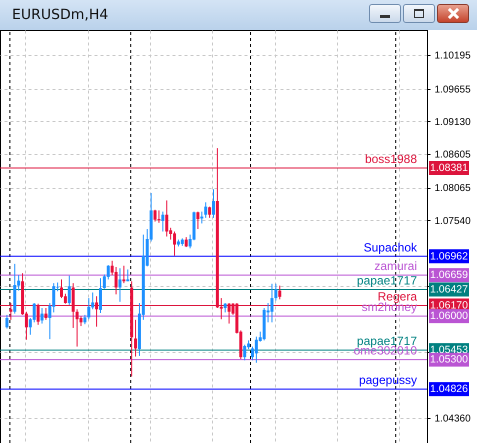  I want to click on annotation: 1.05453, so click(449, 350).